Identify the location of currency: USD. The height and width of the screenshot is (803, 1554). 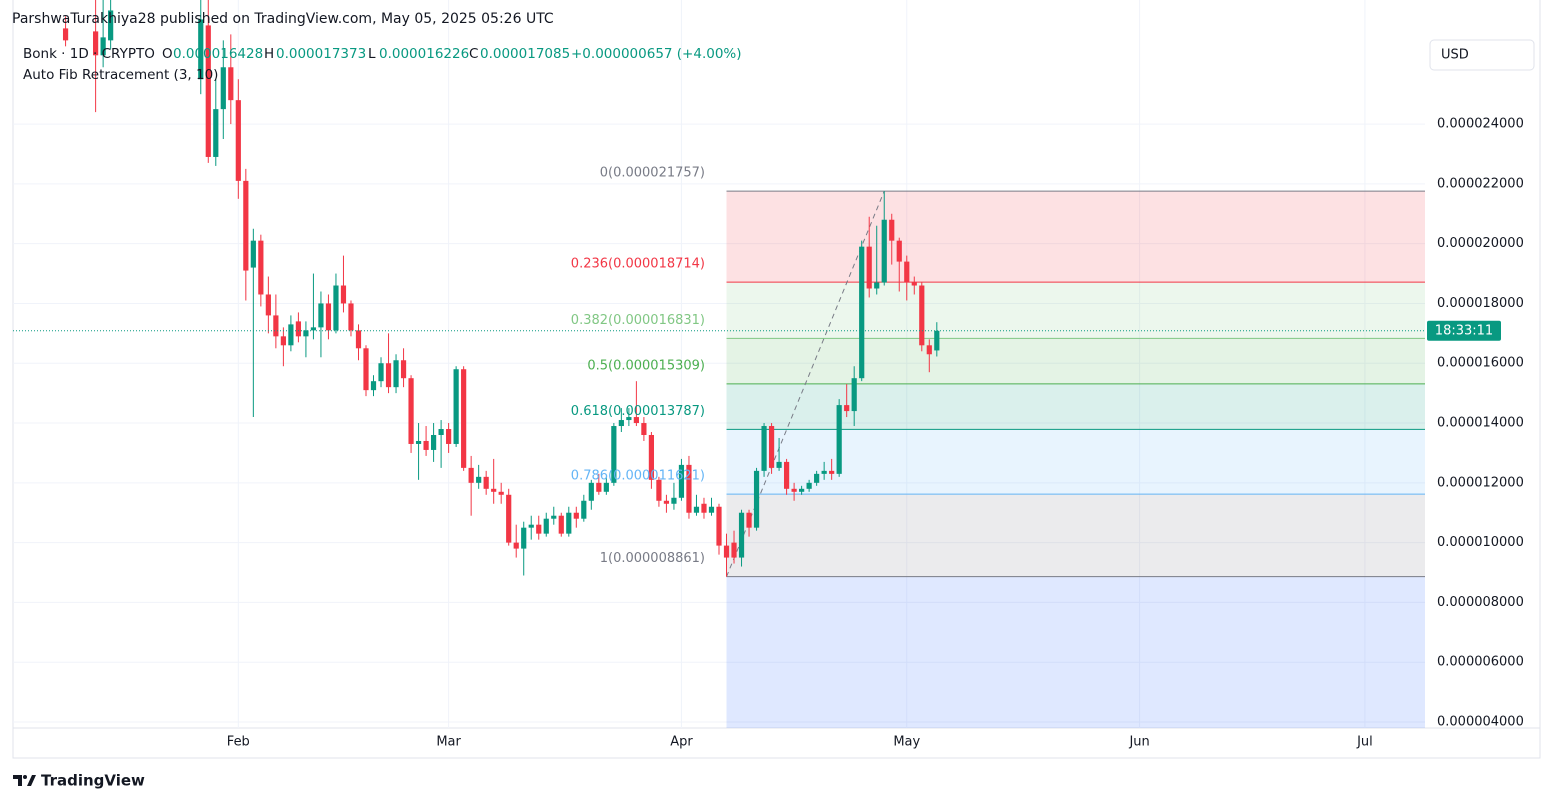
(1455, 55).